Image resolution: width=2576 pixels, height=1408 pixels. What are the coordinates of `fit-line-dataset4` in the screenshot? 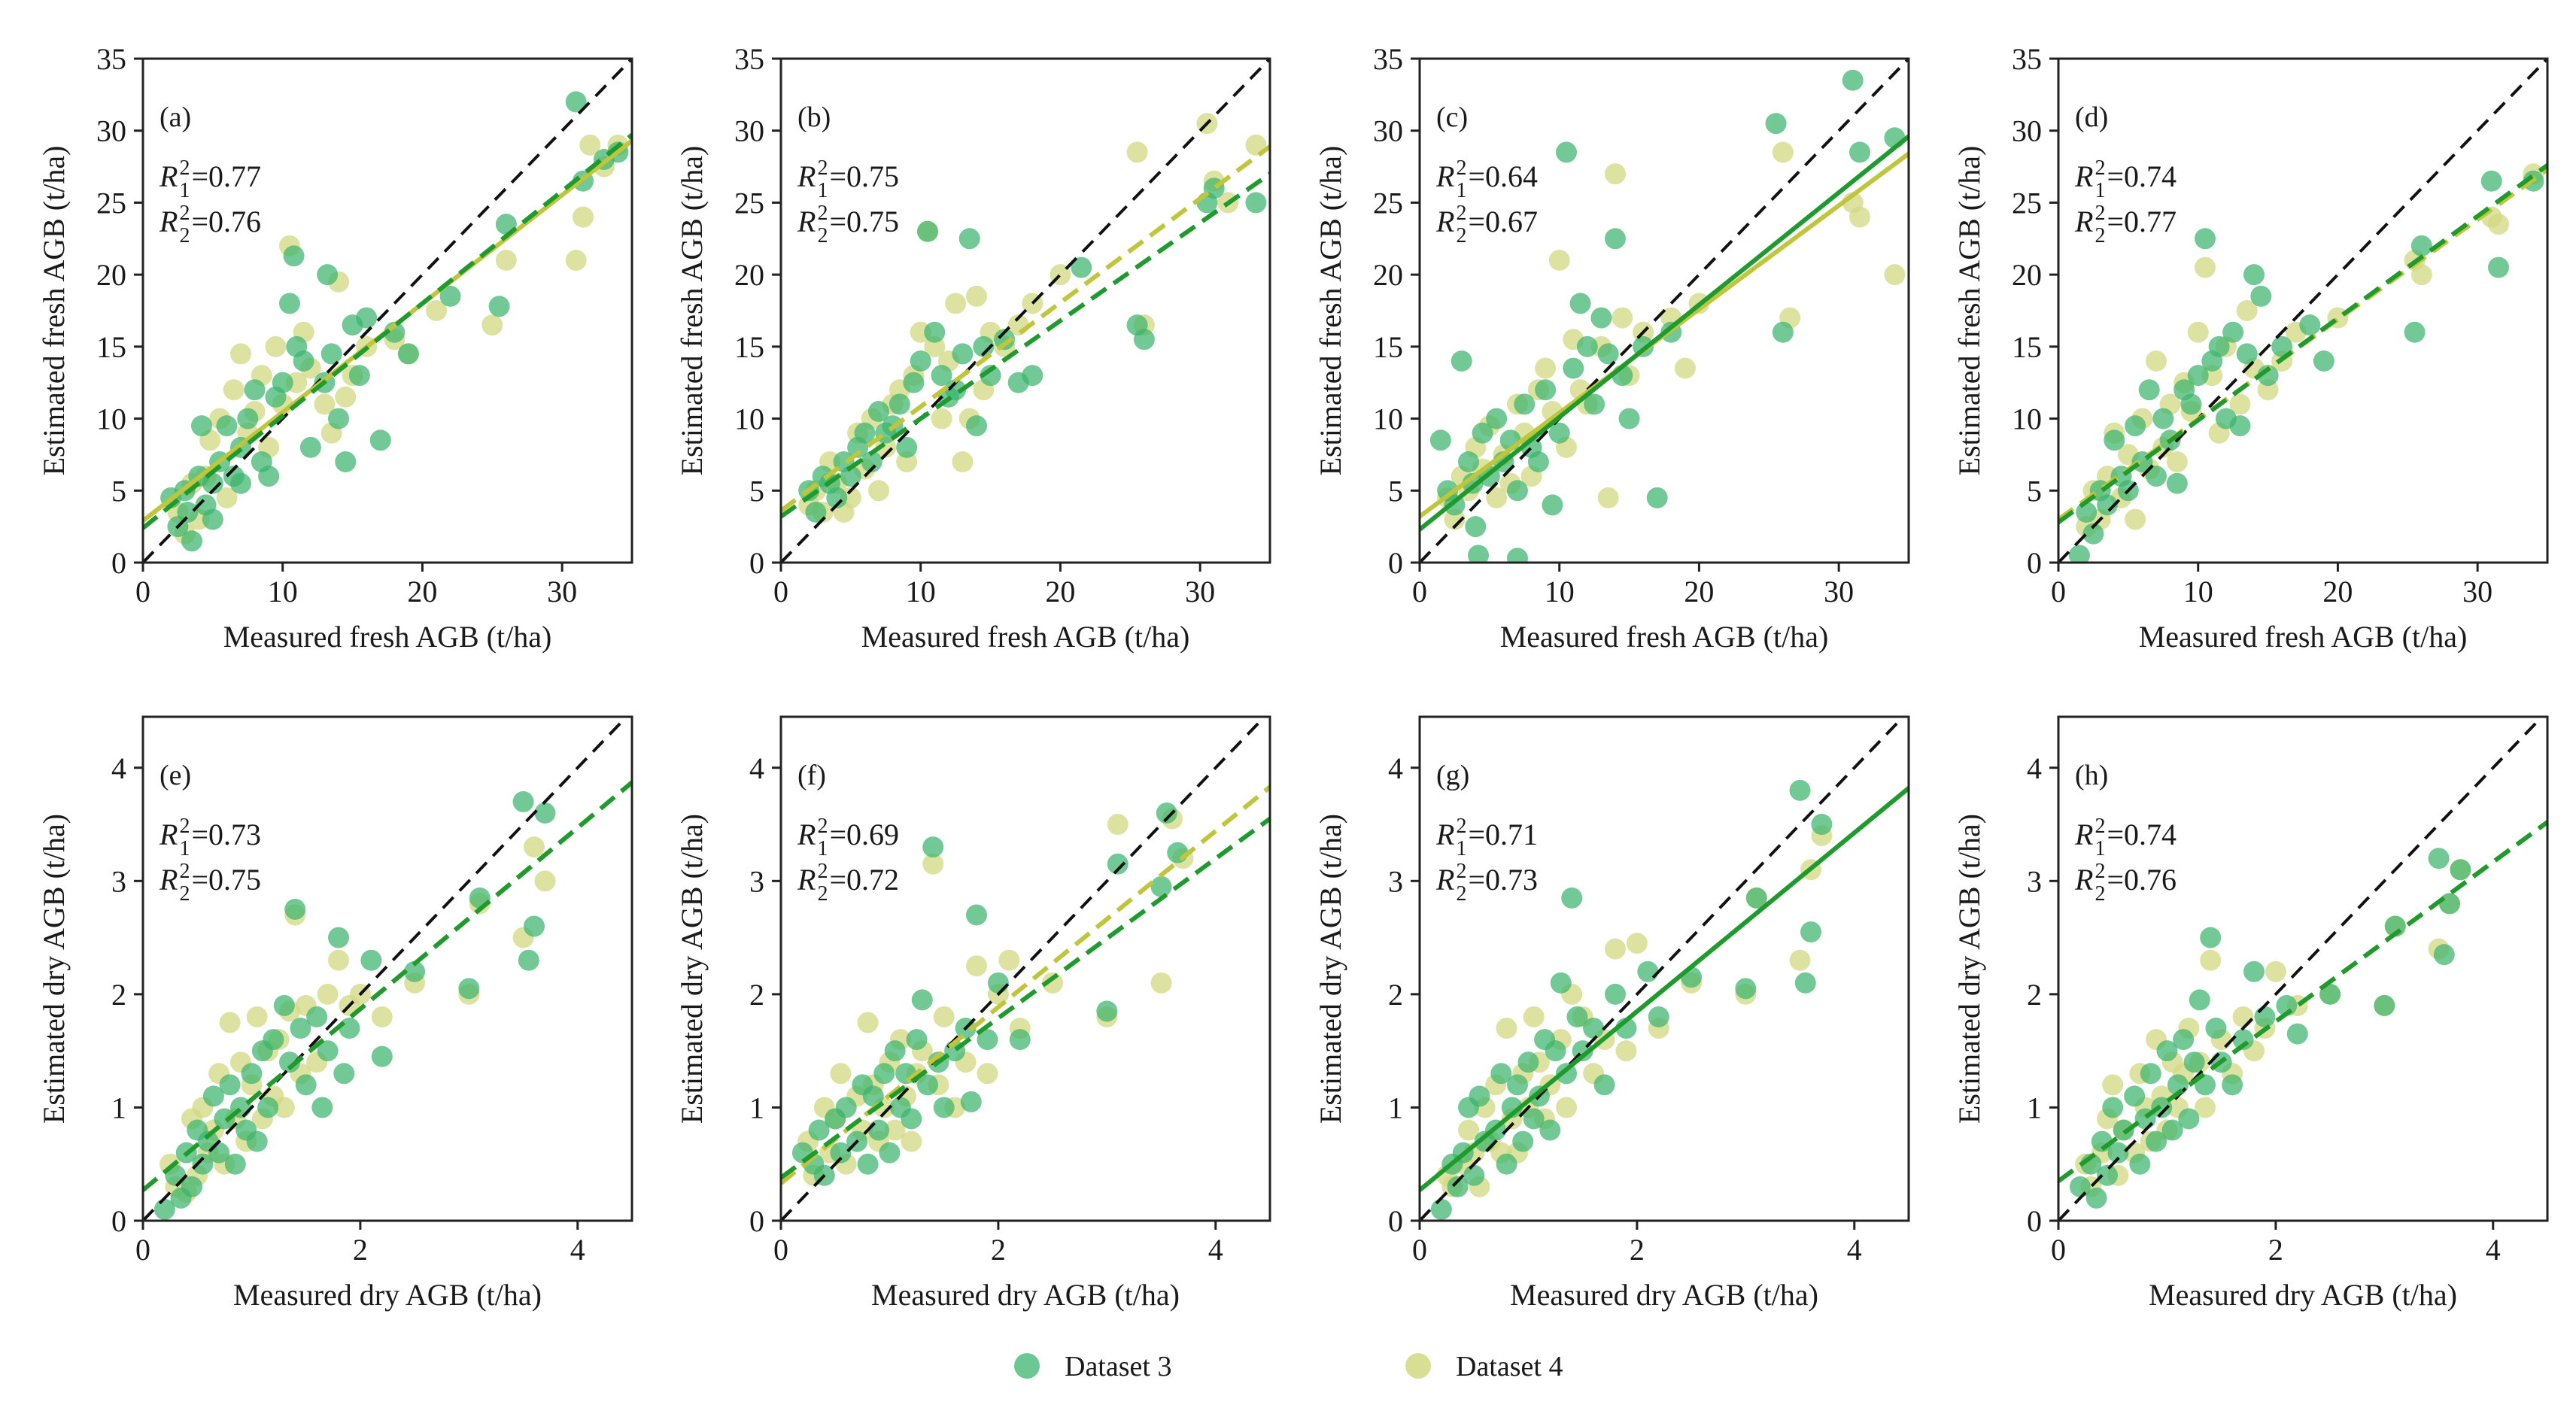 It's located at (1026, 985).